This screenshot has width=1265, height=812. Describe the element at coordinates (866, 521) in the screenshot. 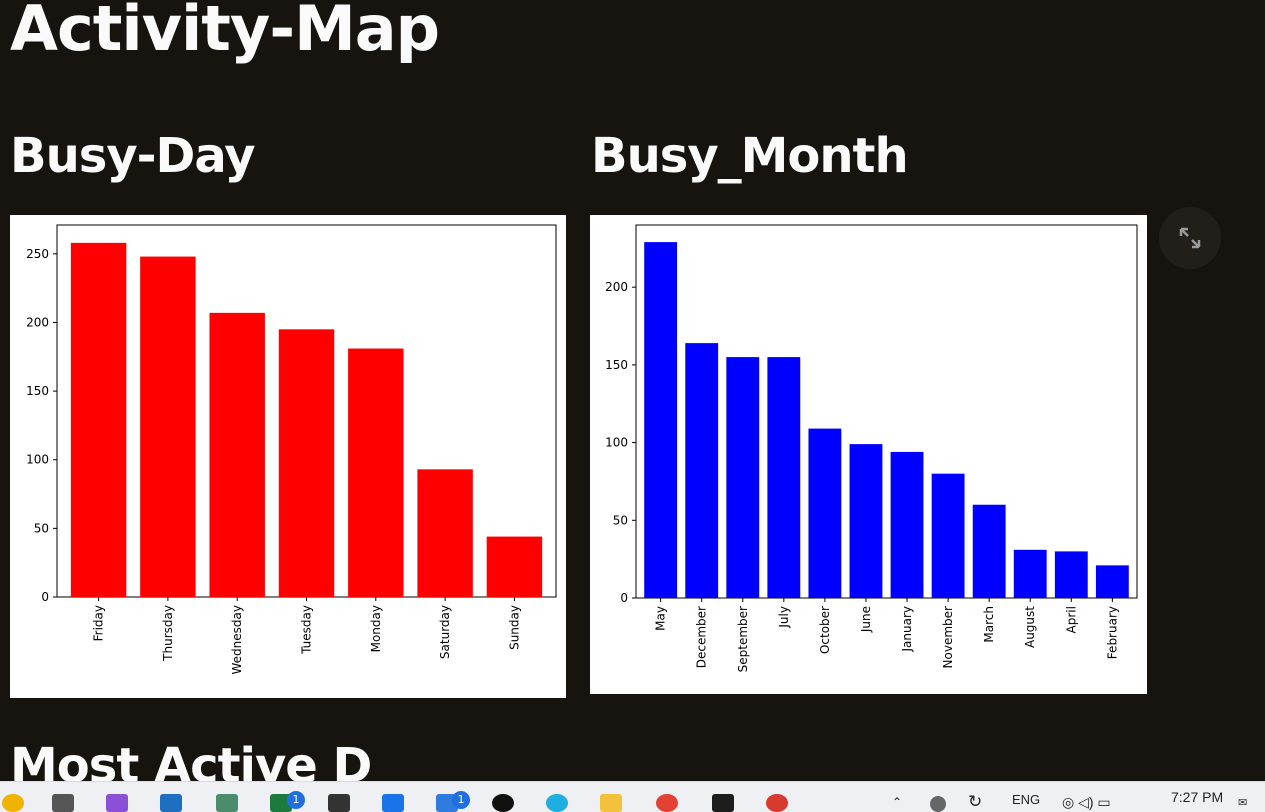

I see `bar-june` at that location.